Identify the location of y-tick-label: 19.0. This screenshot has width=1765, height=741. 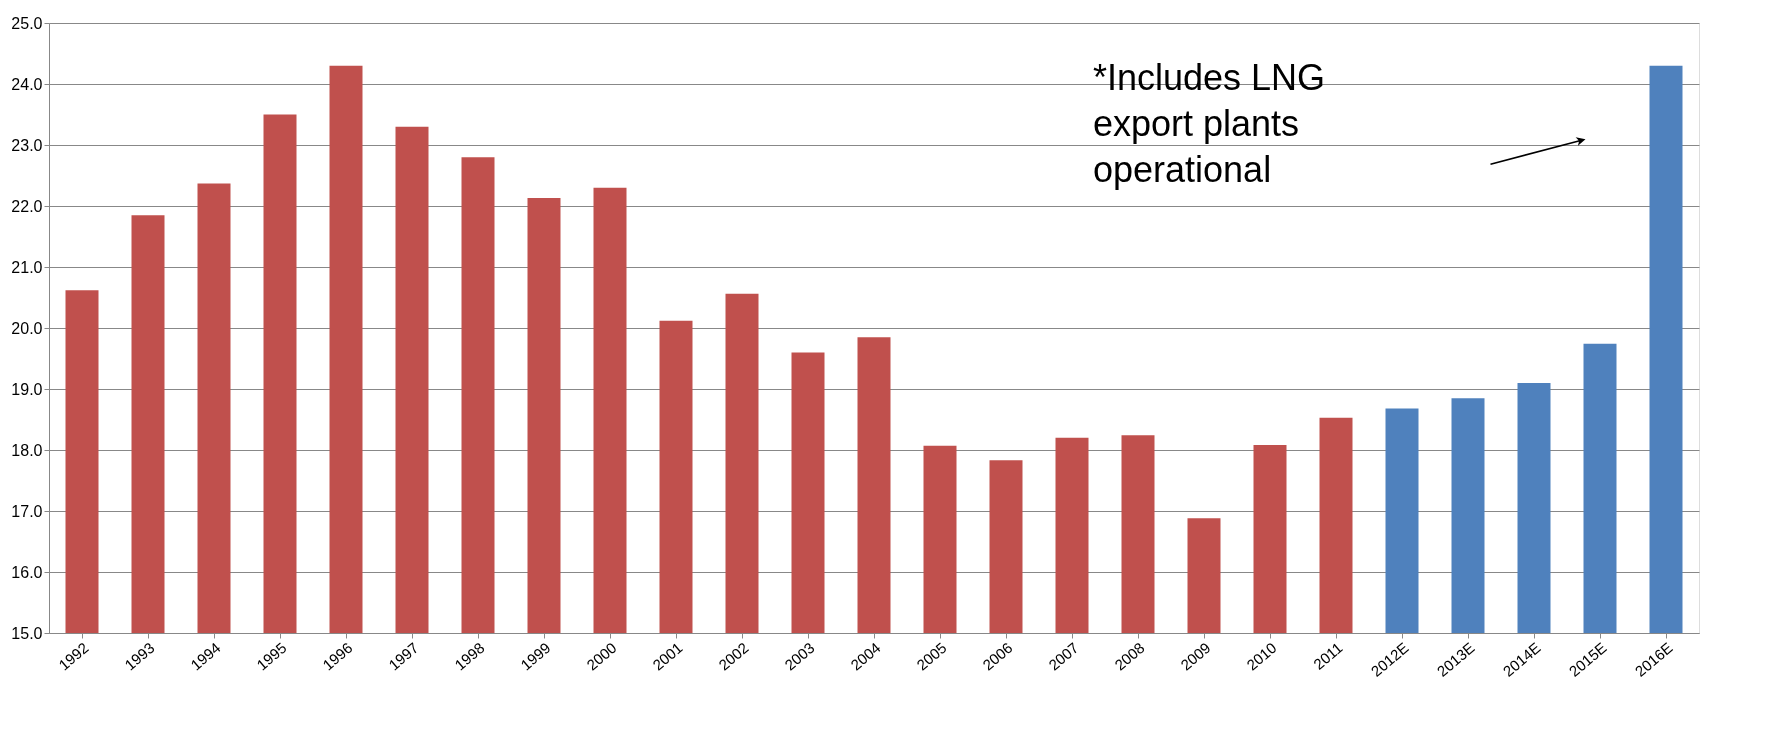
(27, 389).